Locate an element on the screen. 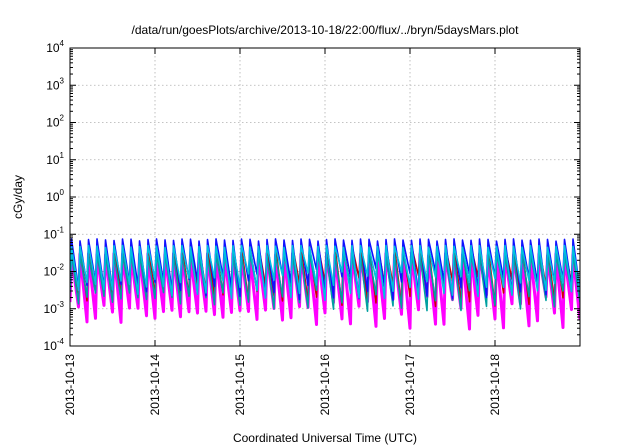 The height and width of the screenshot is (448, 640). y-tick-label: 10¹ is located at coordinates (55, 159).